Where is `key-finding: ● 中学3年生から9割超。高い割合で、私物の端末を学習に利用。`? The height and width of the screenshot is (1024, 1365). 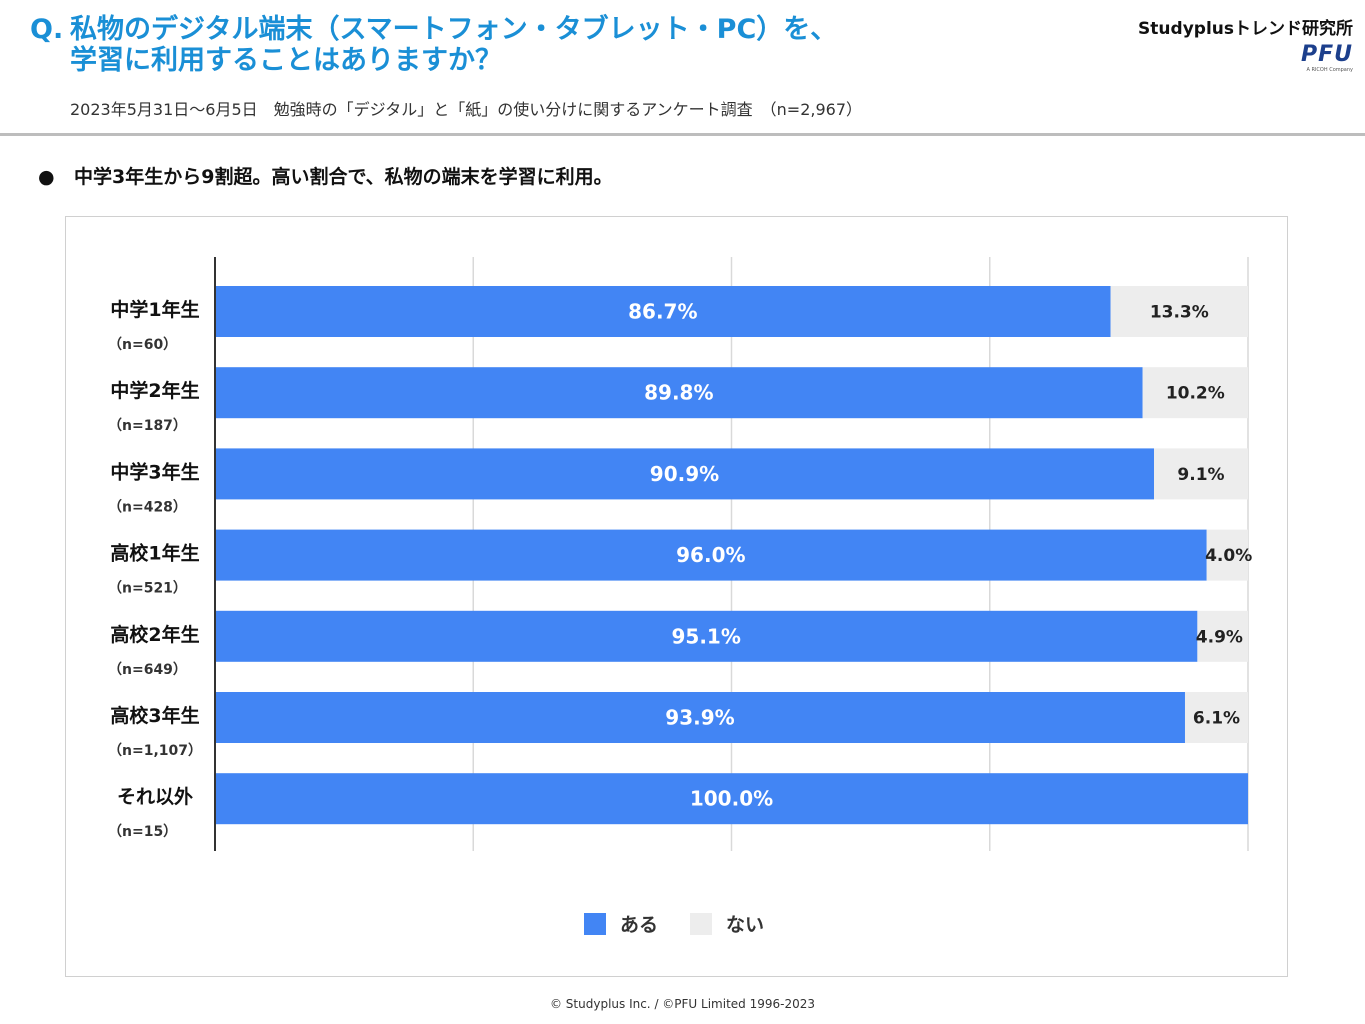 key-finding: ● 中学3年生から9割超。高い割合で、私物の端末を学習に利用。 is located at coordinates (325, 175).